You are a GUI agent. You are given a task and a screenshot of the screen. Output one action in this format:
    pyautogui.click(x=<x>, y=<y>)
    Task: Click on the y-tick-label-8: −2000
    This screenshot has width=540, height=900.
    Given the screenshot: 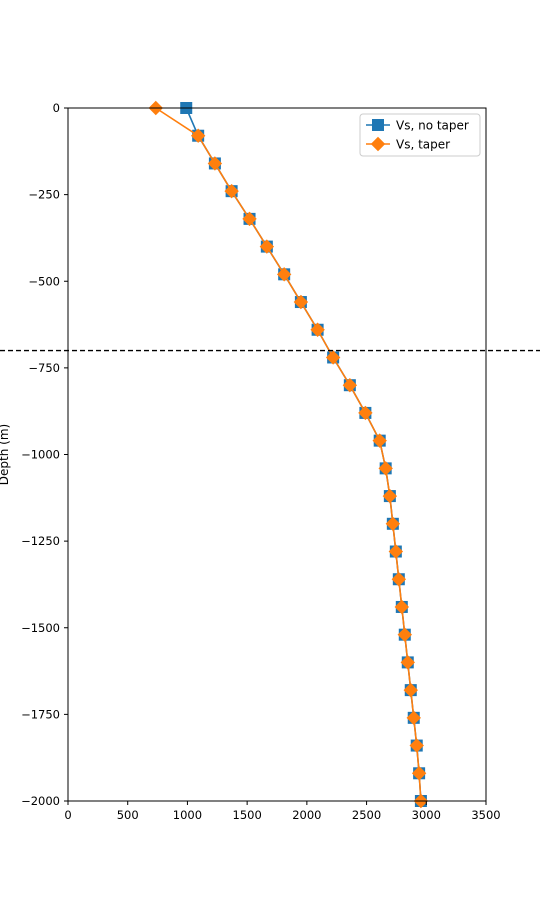 What is the action you would take?
    pyautogui.click(x=40, y=801)
    